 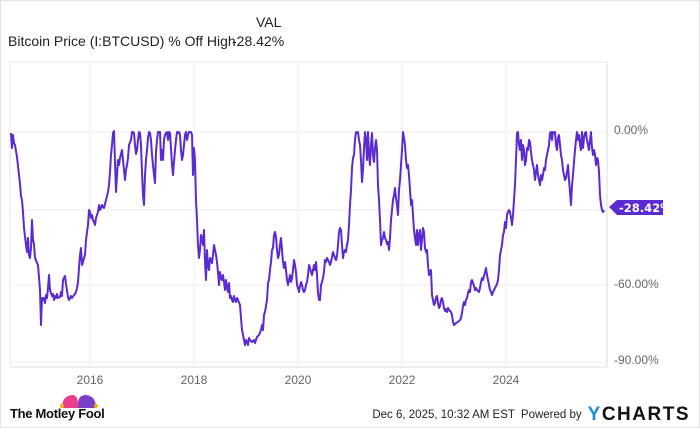 What do you see at coordinates (551, 415) in the screenshot?
I see `powered-by-label: Powered by` at bounding box center [551, 415].